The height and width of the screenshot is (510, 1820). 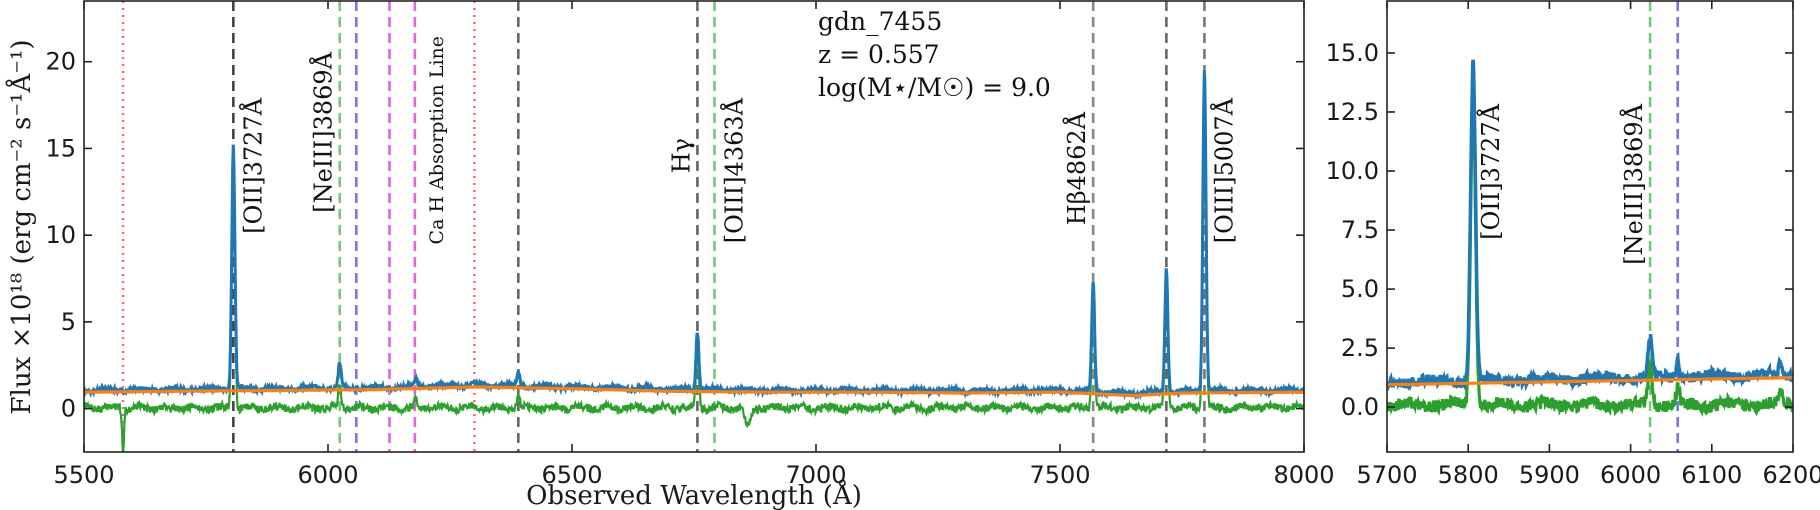 I want to click on main-line-label-9: [OIII]4363Å, so click(x=733, y=170).